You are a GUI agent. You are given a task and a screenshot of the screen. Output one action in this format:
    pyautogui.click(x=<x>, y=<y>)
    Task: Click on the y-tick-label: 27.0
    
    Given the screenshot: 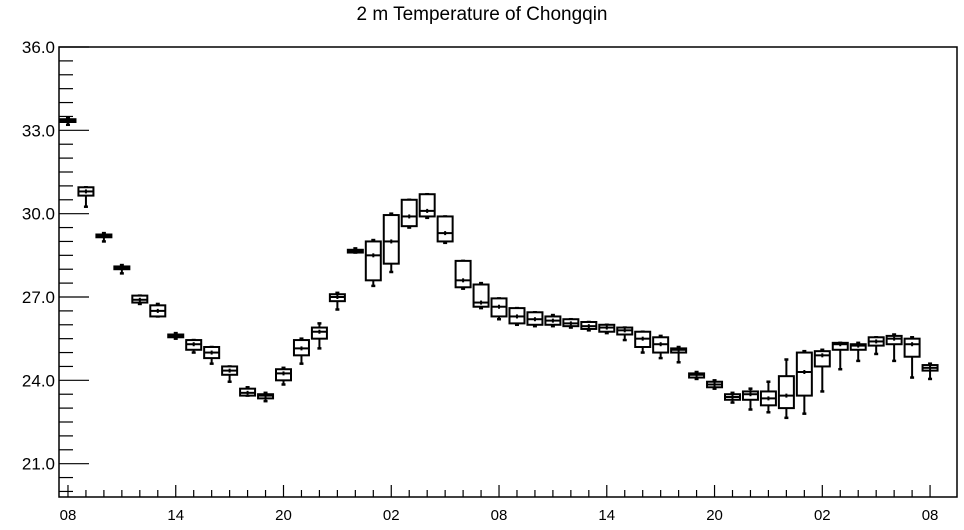 What is the action you would take?
    pyautogui.click(x=38, y=297)
    